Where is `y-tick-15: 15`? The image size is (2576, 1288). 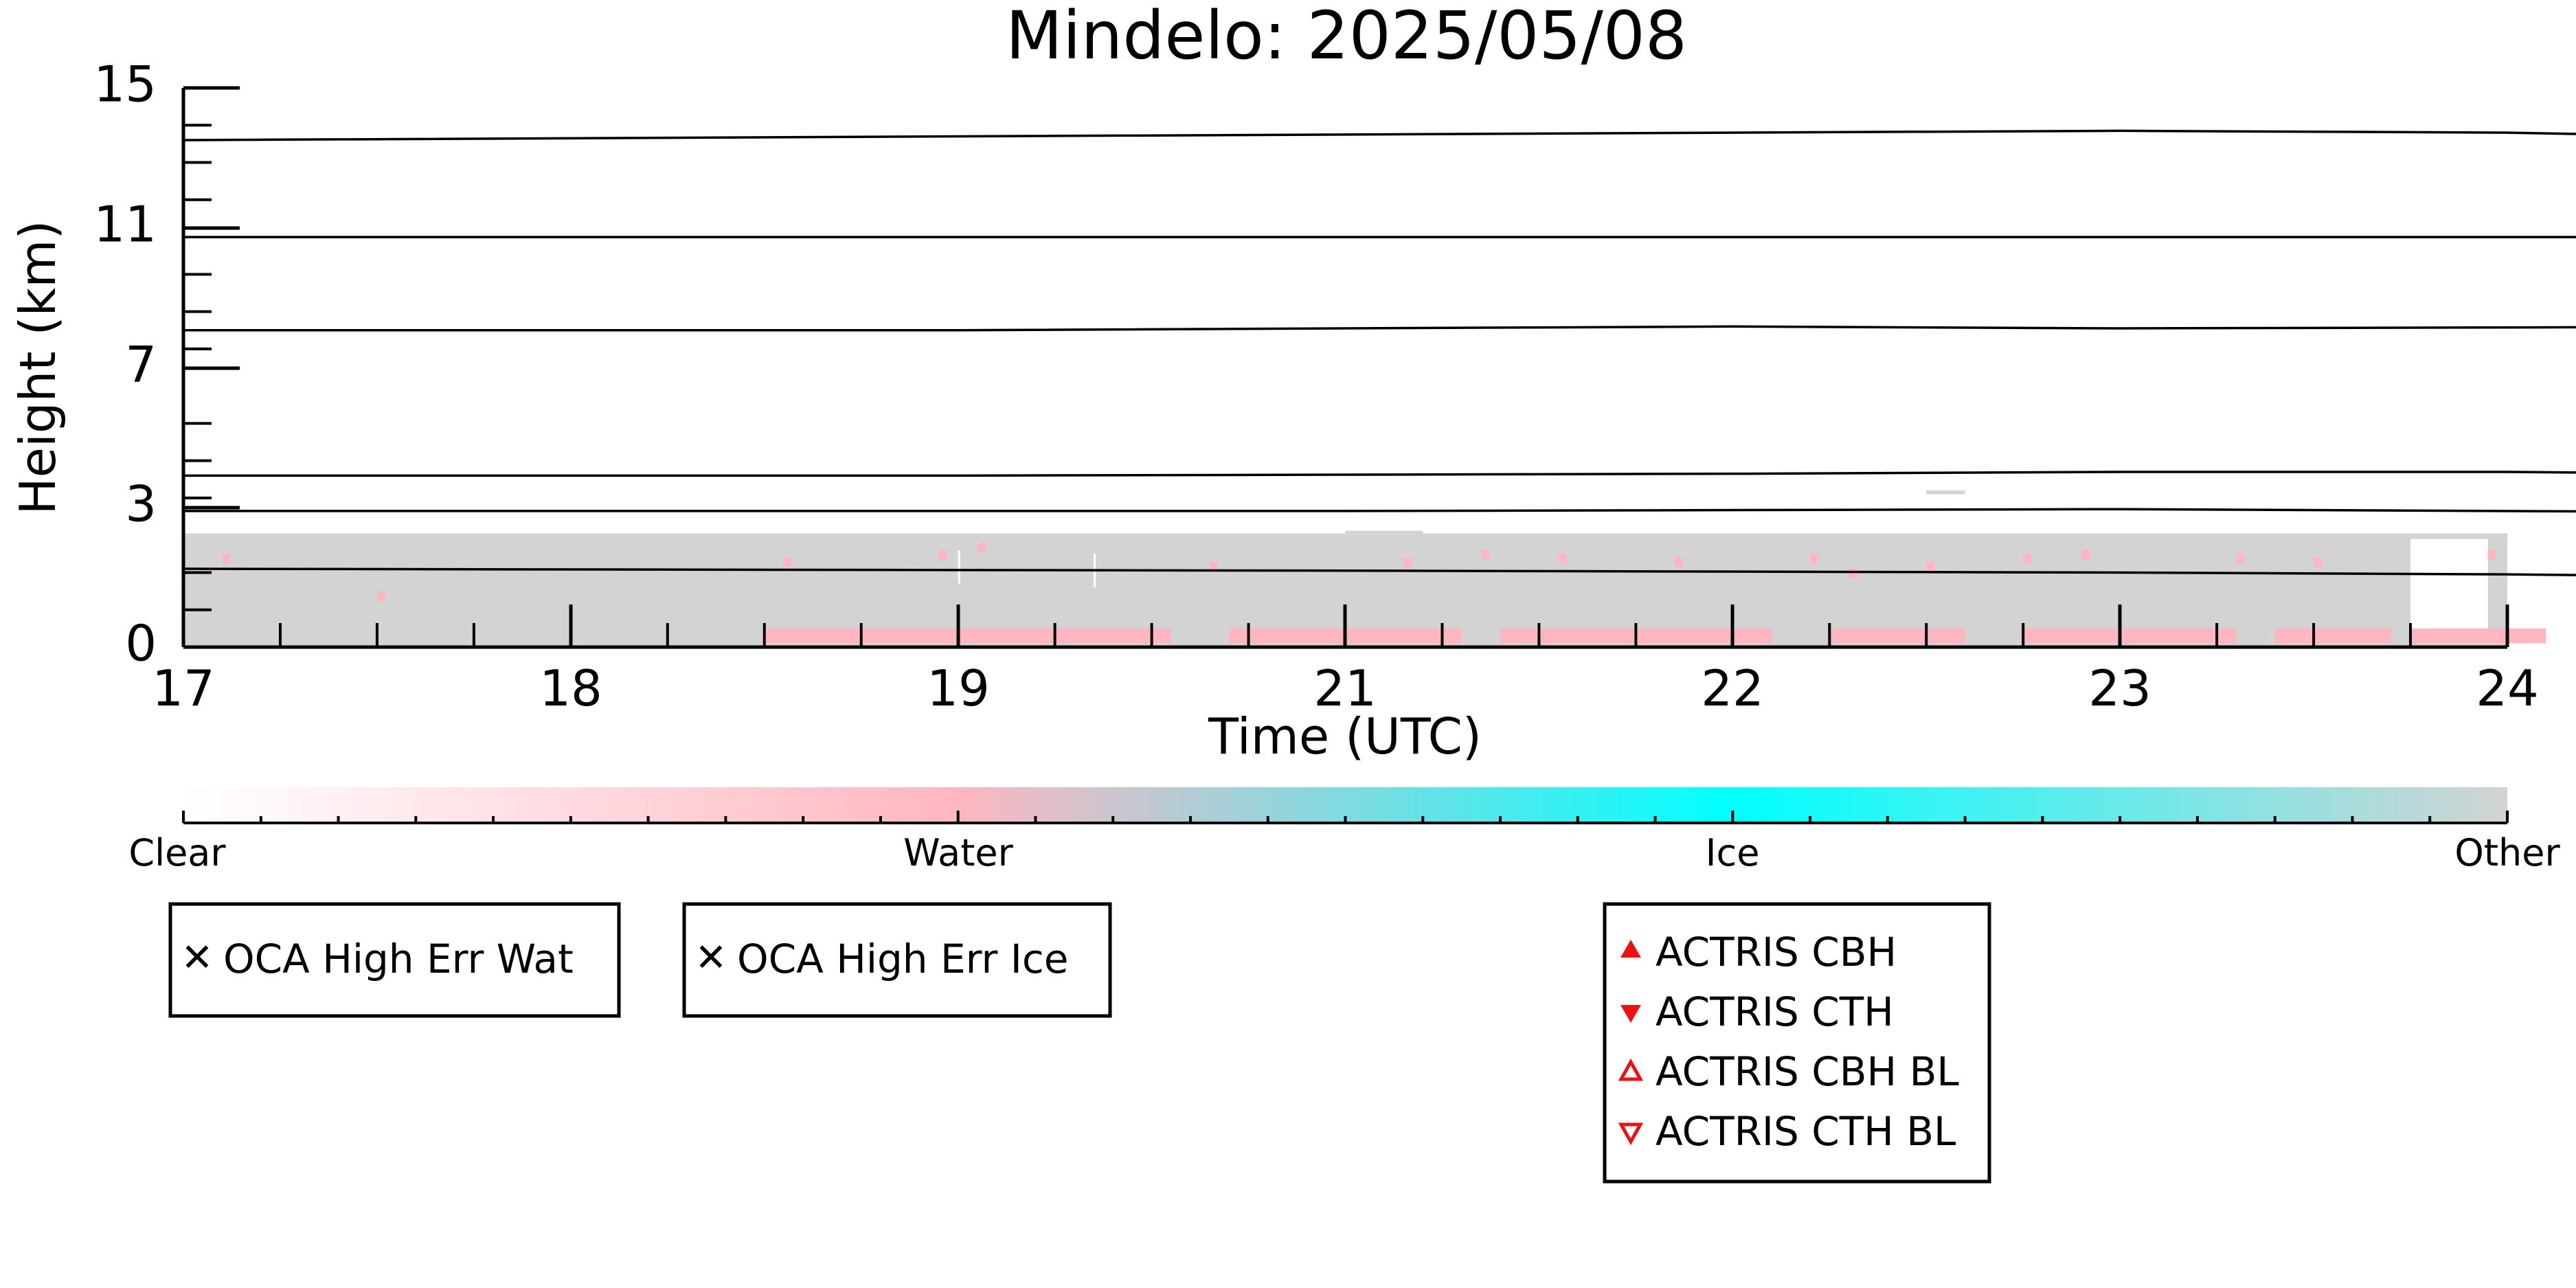
y-tick-15: 15 is located at coordinates (166, 84).